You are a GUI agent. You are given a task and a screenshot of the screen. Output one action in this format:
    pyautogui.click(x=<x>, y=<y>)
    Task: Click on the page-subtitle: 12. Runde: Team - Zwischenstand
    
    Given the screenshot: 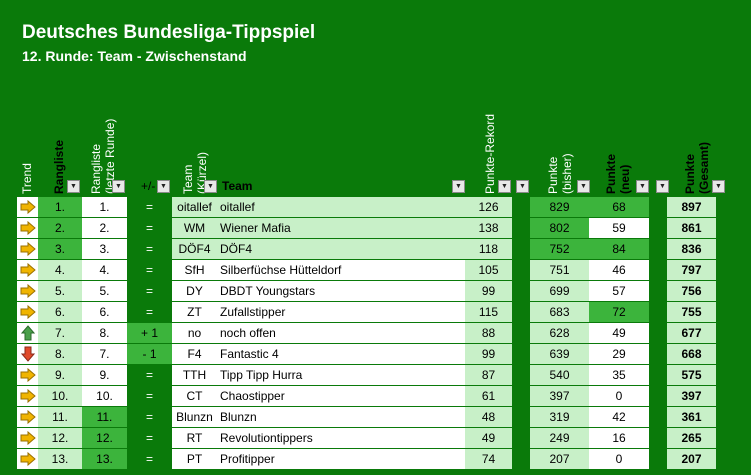 What is the action you would take?
    pyautogui.click(x=134, y=56)
    